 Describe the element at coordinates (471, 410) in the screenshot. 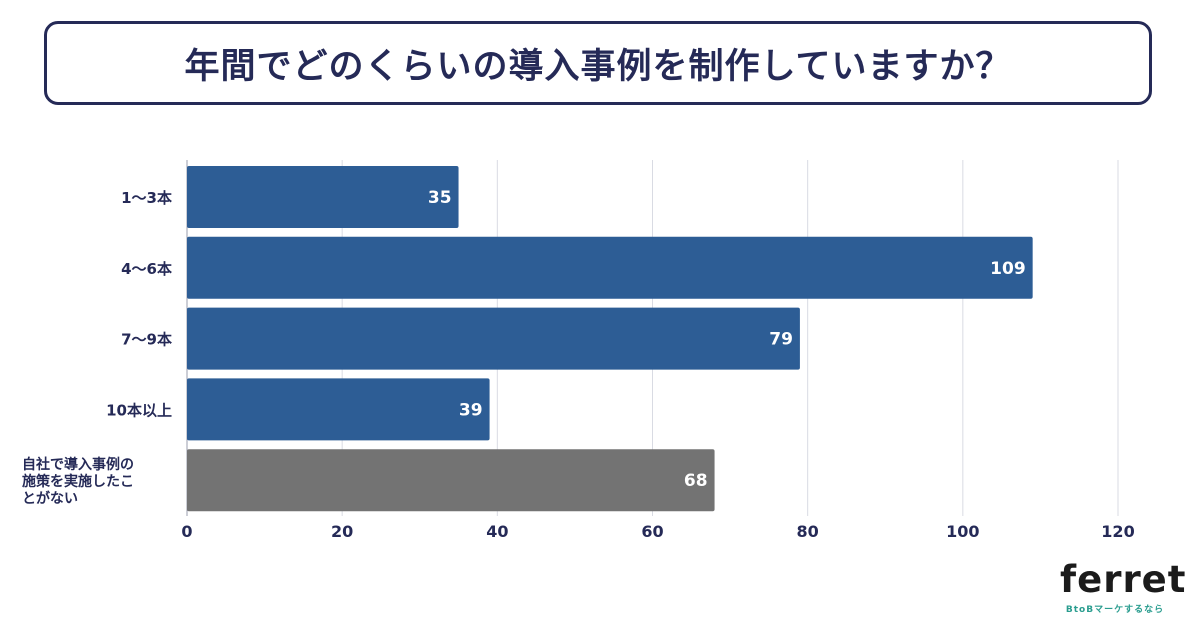

I see `data-label: 39` at that location.